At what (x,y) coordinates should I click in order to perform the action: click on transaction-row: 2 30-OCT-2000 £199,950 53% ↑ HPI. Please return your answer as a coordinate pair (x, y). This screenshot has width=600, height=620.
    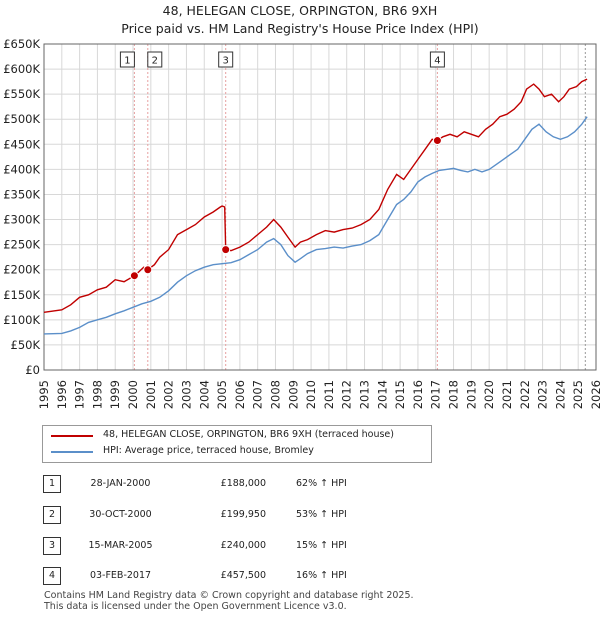
    Looking at the image, I should click on (300, 516).